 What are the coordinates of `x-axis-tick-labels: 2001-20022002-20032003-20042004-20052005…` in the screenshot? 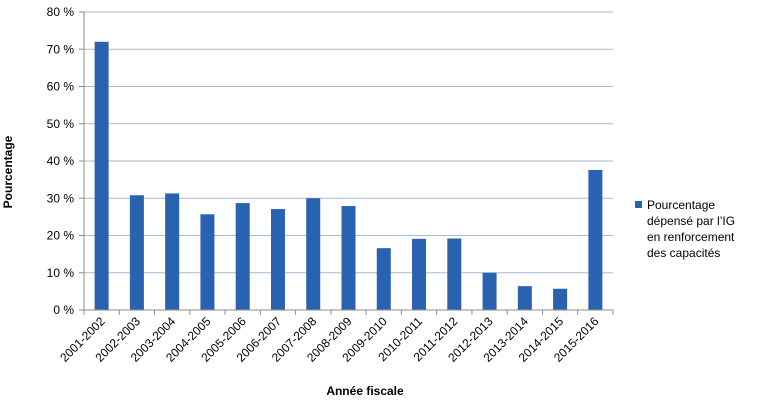 It's located at (335, 337).